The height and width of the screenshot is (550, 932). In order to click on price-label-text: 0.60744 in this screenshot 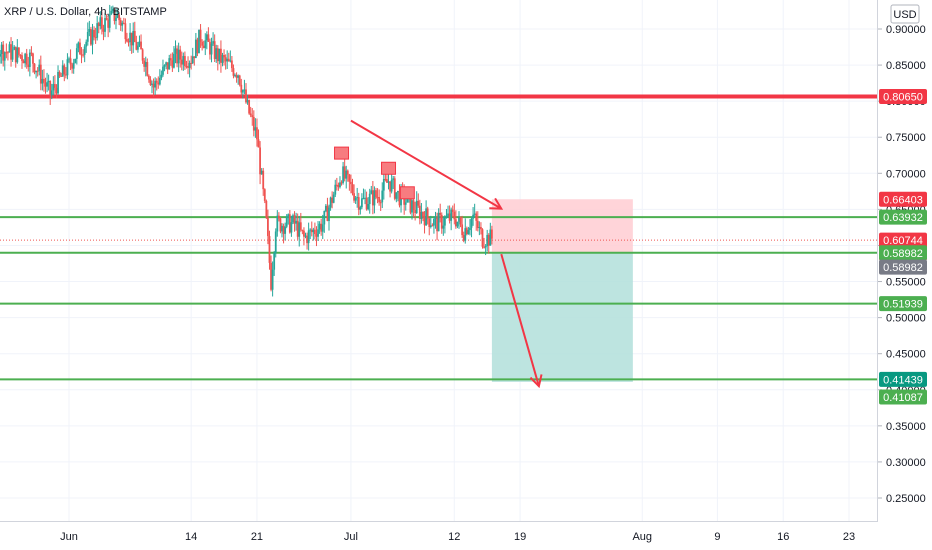, I will do `click(903, 241)`.